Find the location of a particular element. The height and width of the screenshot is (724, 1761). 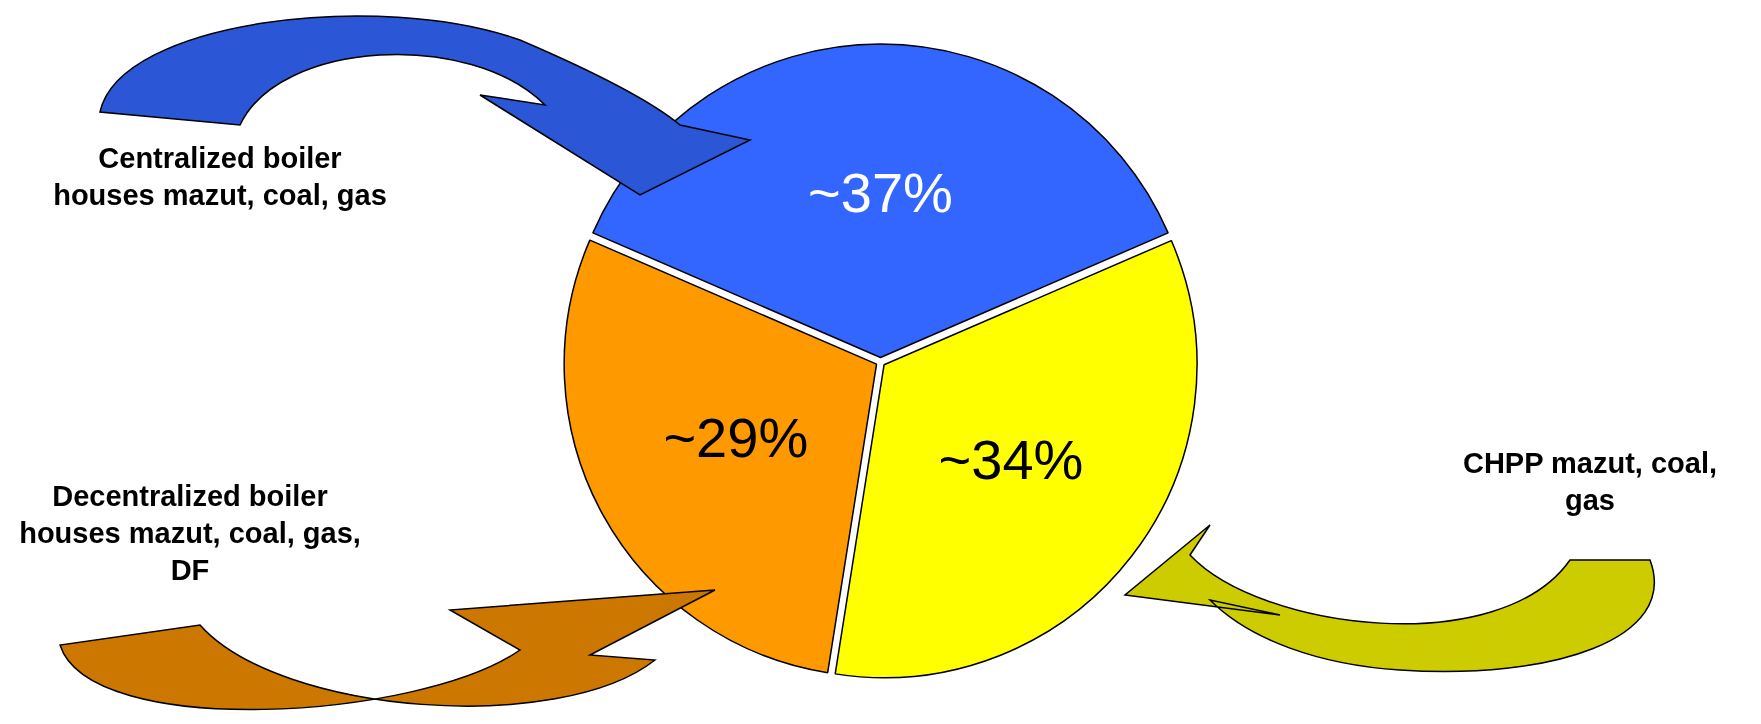

slice-label: Centralized boiler houses mazut, coal, gas is located at coordinates (220, 177).